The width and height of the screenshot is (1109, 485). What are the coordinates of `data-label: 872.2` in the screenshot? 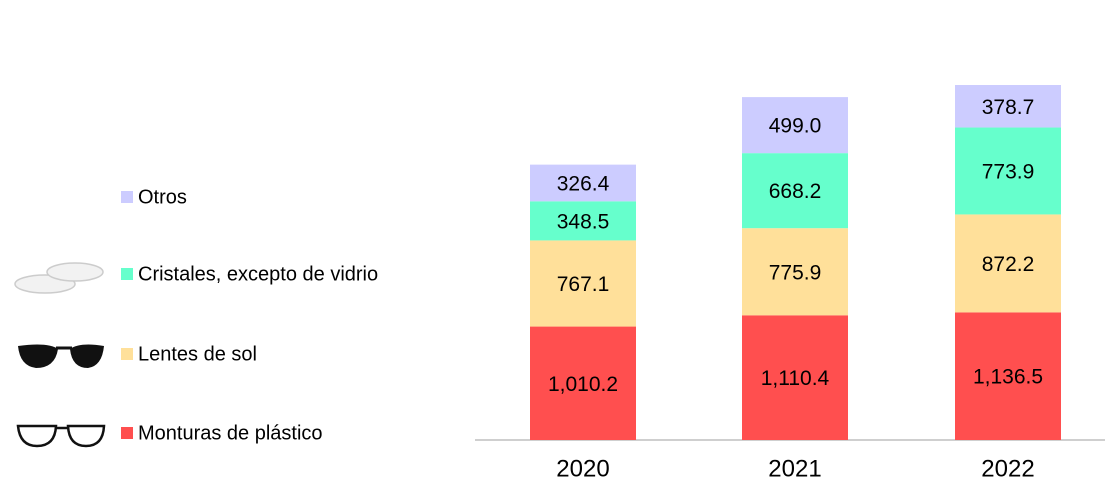 It's located at (1008, 264).